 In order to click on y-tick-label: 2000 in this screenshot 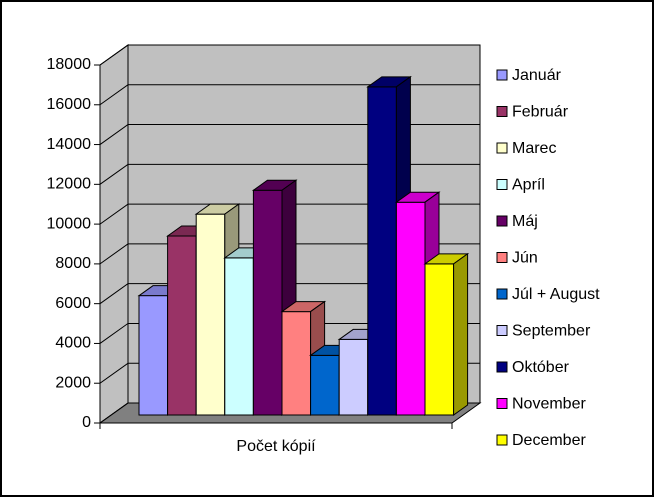, I will do `click(73, 382)`.